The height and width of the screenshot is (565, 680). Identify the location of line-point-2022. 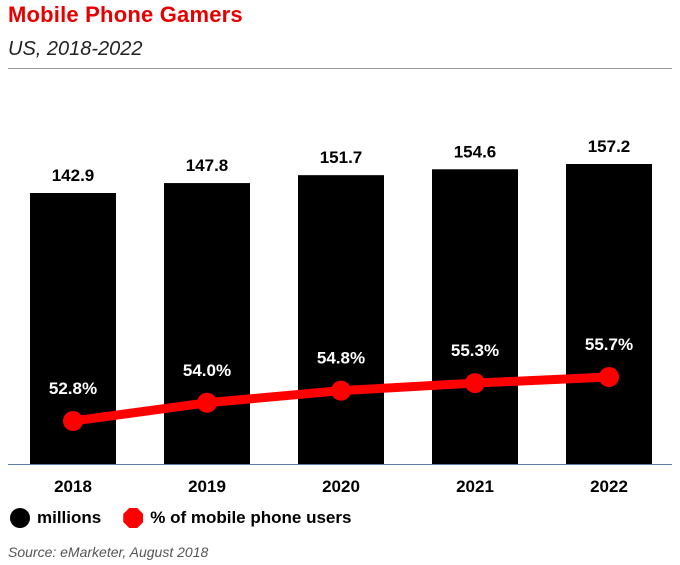
(609, 377).